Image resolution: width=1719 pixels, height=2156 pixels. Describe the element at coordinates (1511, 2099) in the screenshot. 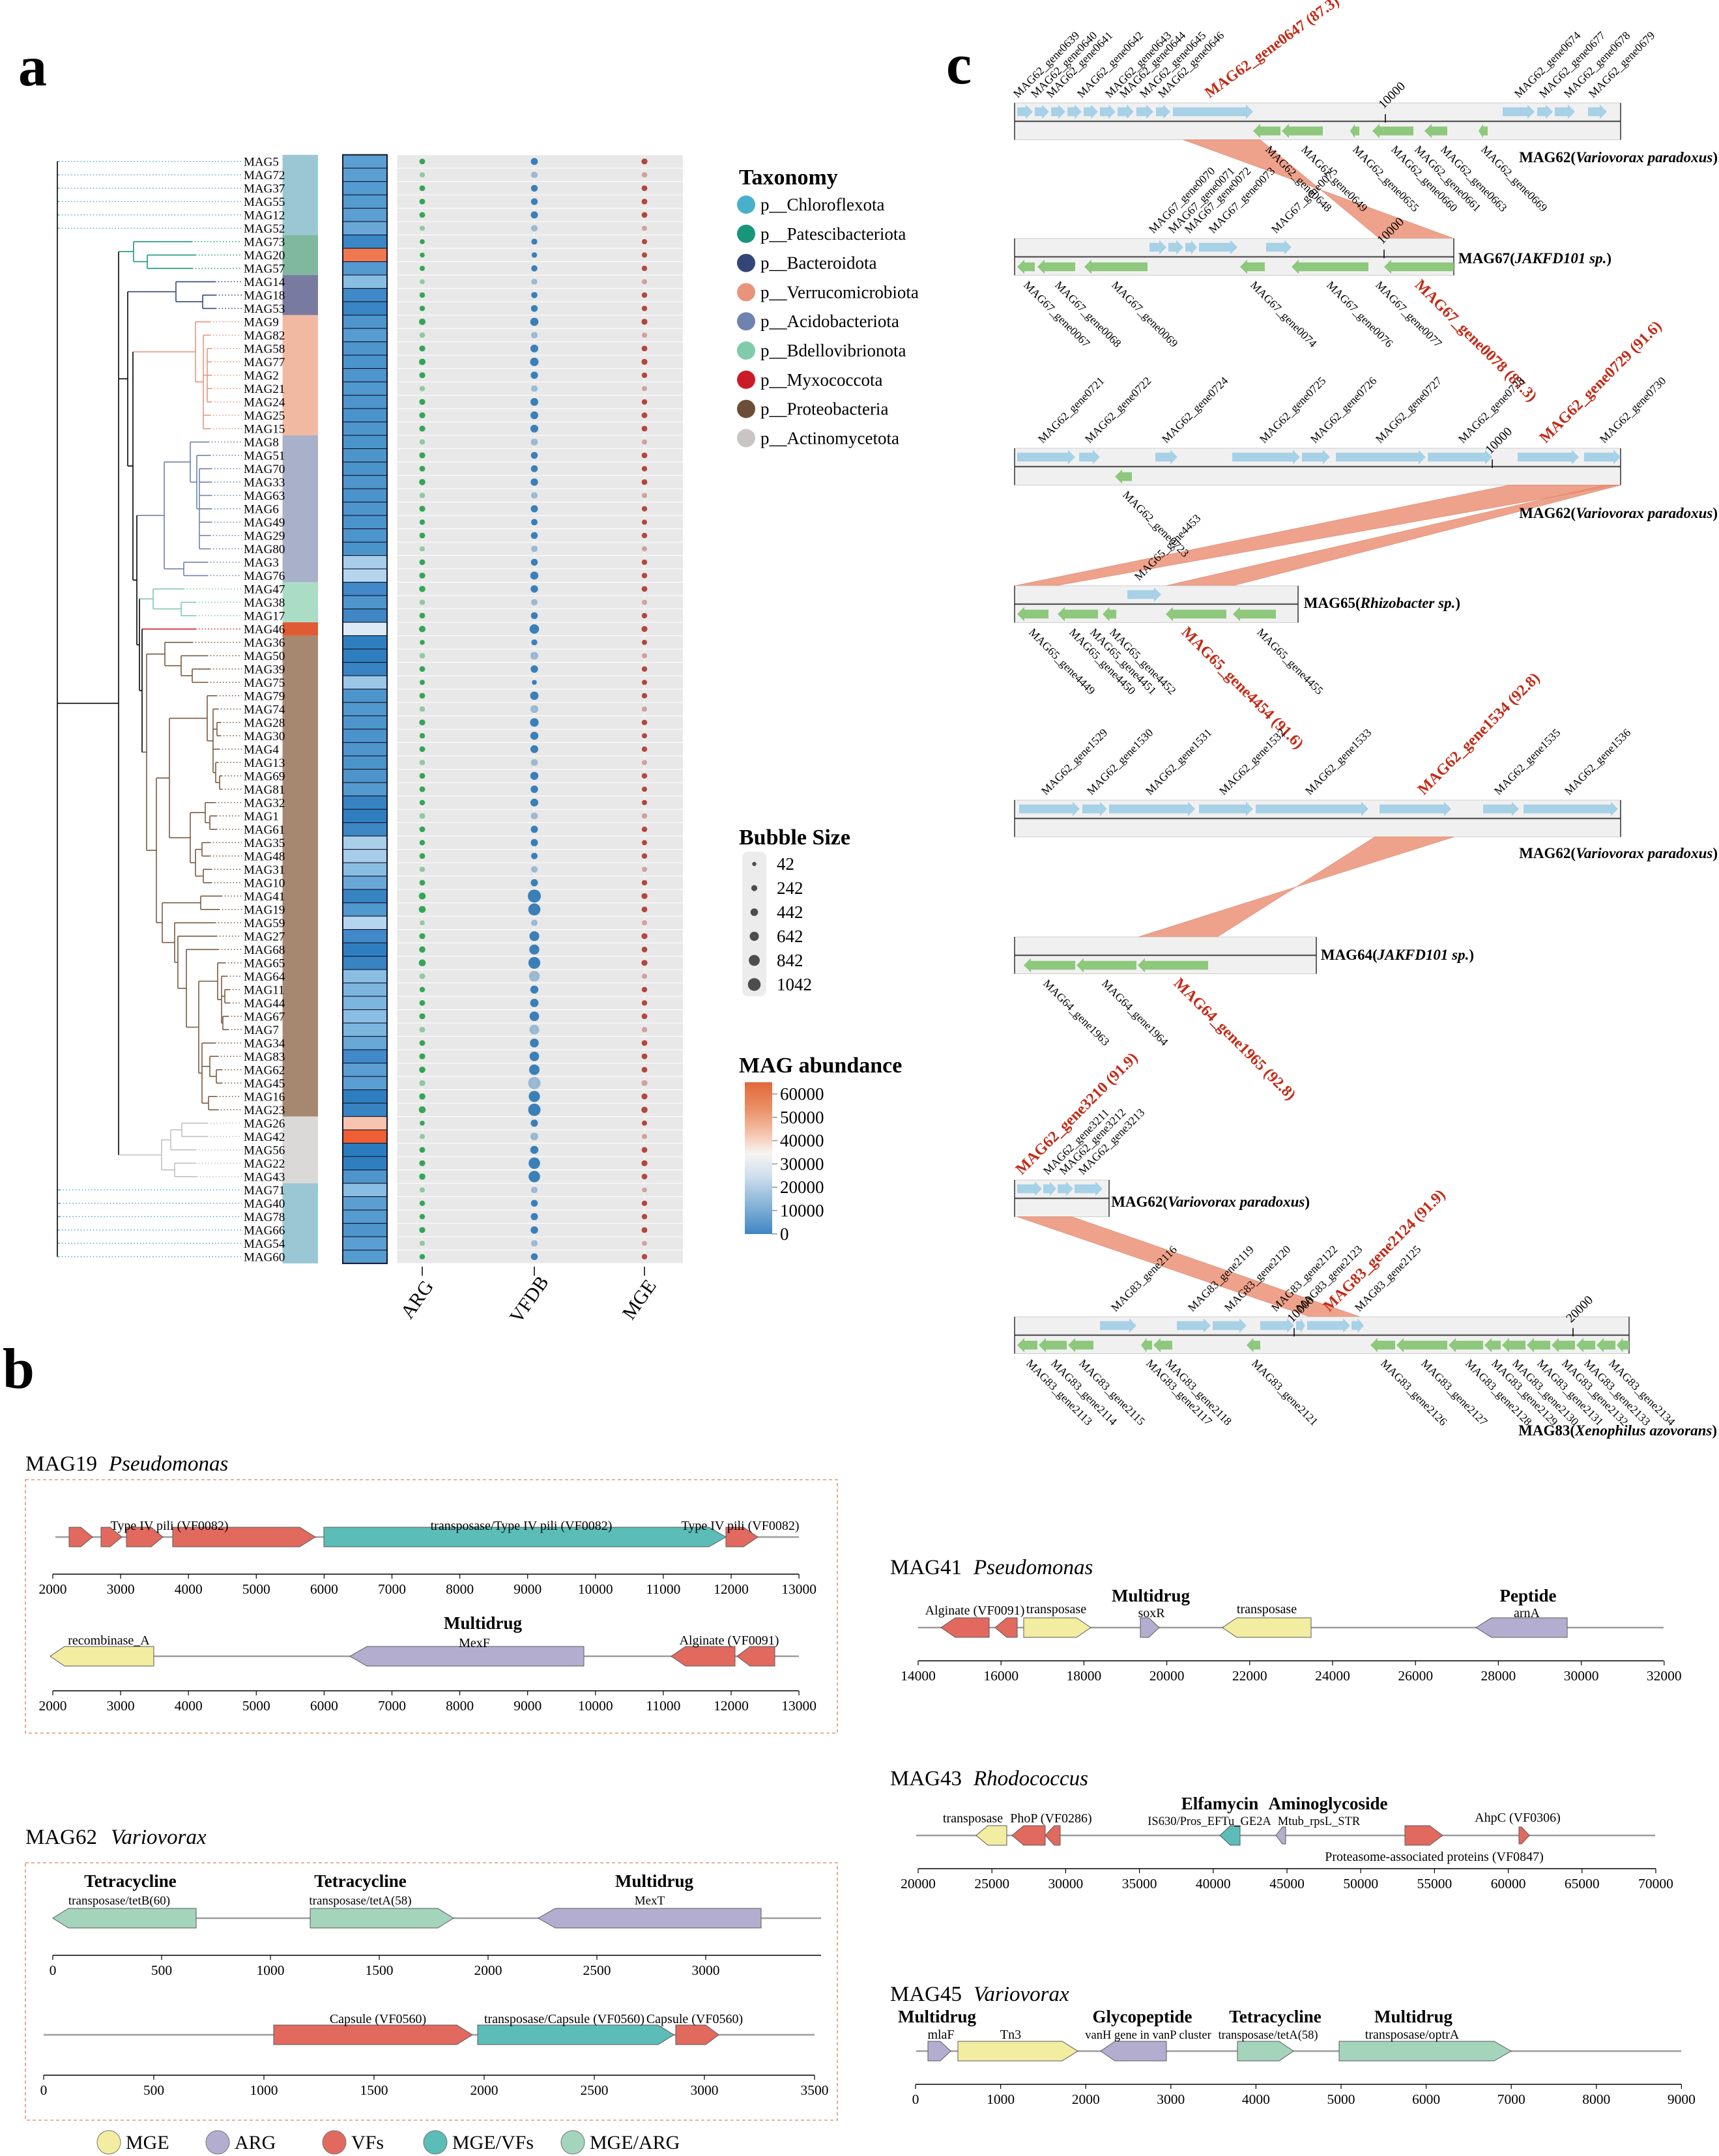

I see `svg-text: 7000` at that location.